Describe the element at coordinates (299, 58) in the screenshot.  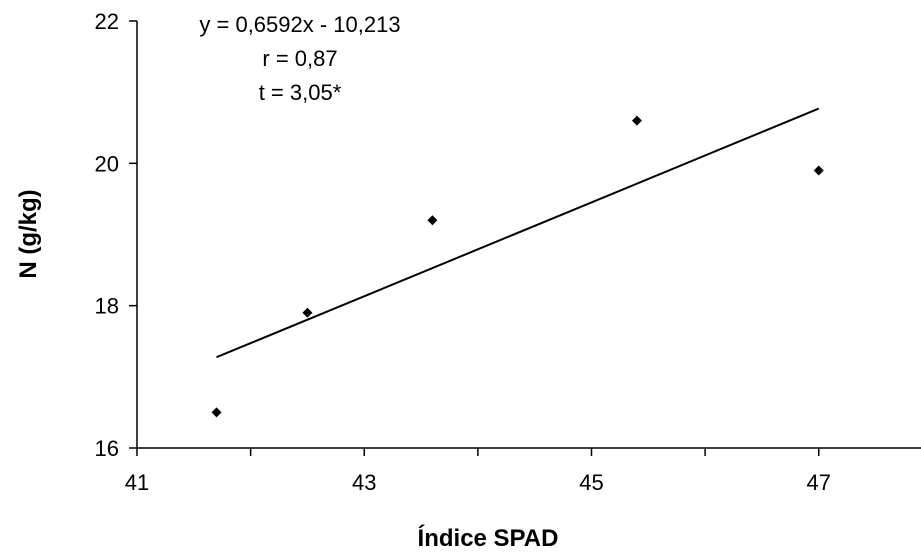
I see `r-annotation: r = 0,87` at that location.